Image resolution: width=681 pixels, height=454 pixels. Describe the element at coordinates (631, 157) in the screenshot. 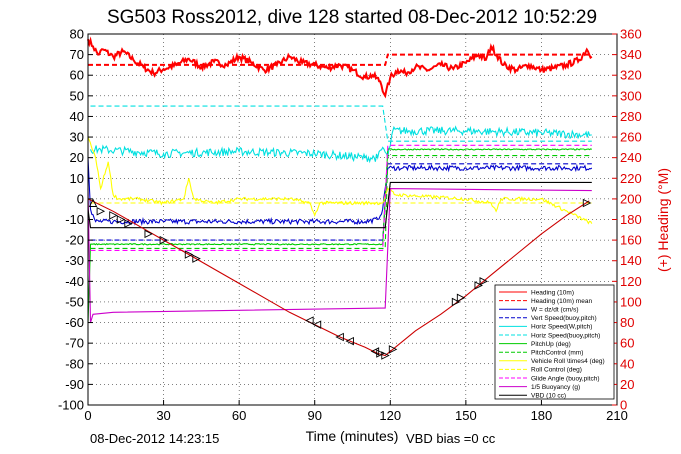

I see `y-right-tick-label: 240` at that location.